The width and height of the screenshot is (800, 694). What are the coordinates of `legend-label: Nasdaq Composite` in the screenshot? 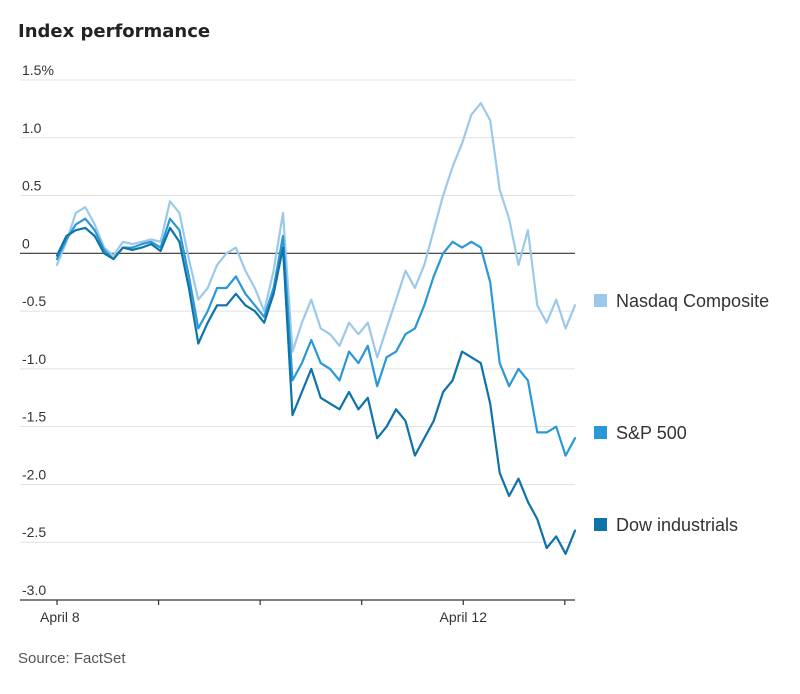 It's located at (692, 301).